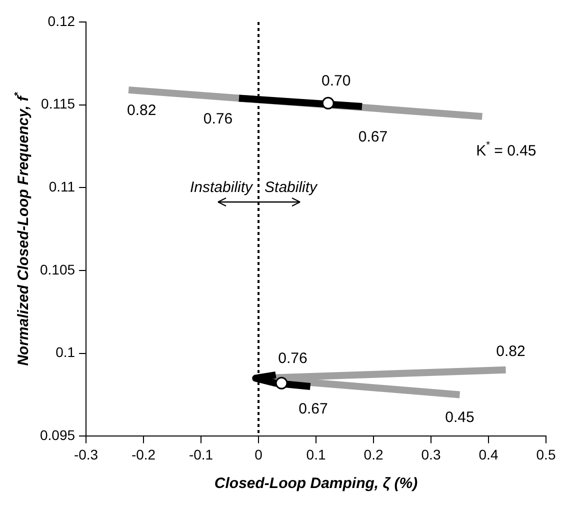 The image size is (574, 507). Describe the element at coordinates (316, 483) in the screenshot. I see `x-axis-title: Closed-Loop Damping, ζ (%)` at that location.